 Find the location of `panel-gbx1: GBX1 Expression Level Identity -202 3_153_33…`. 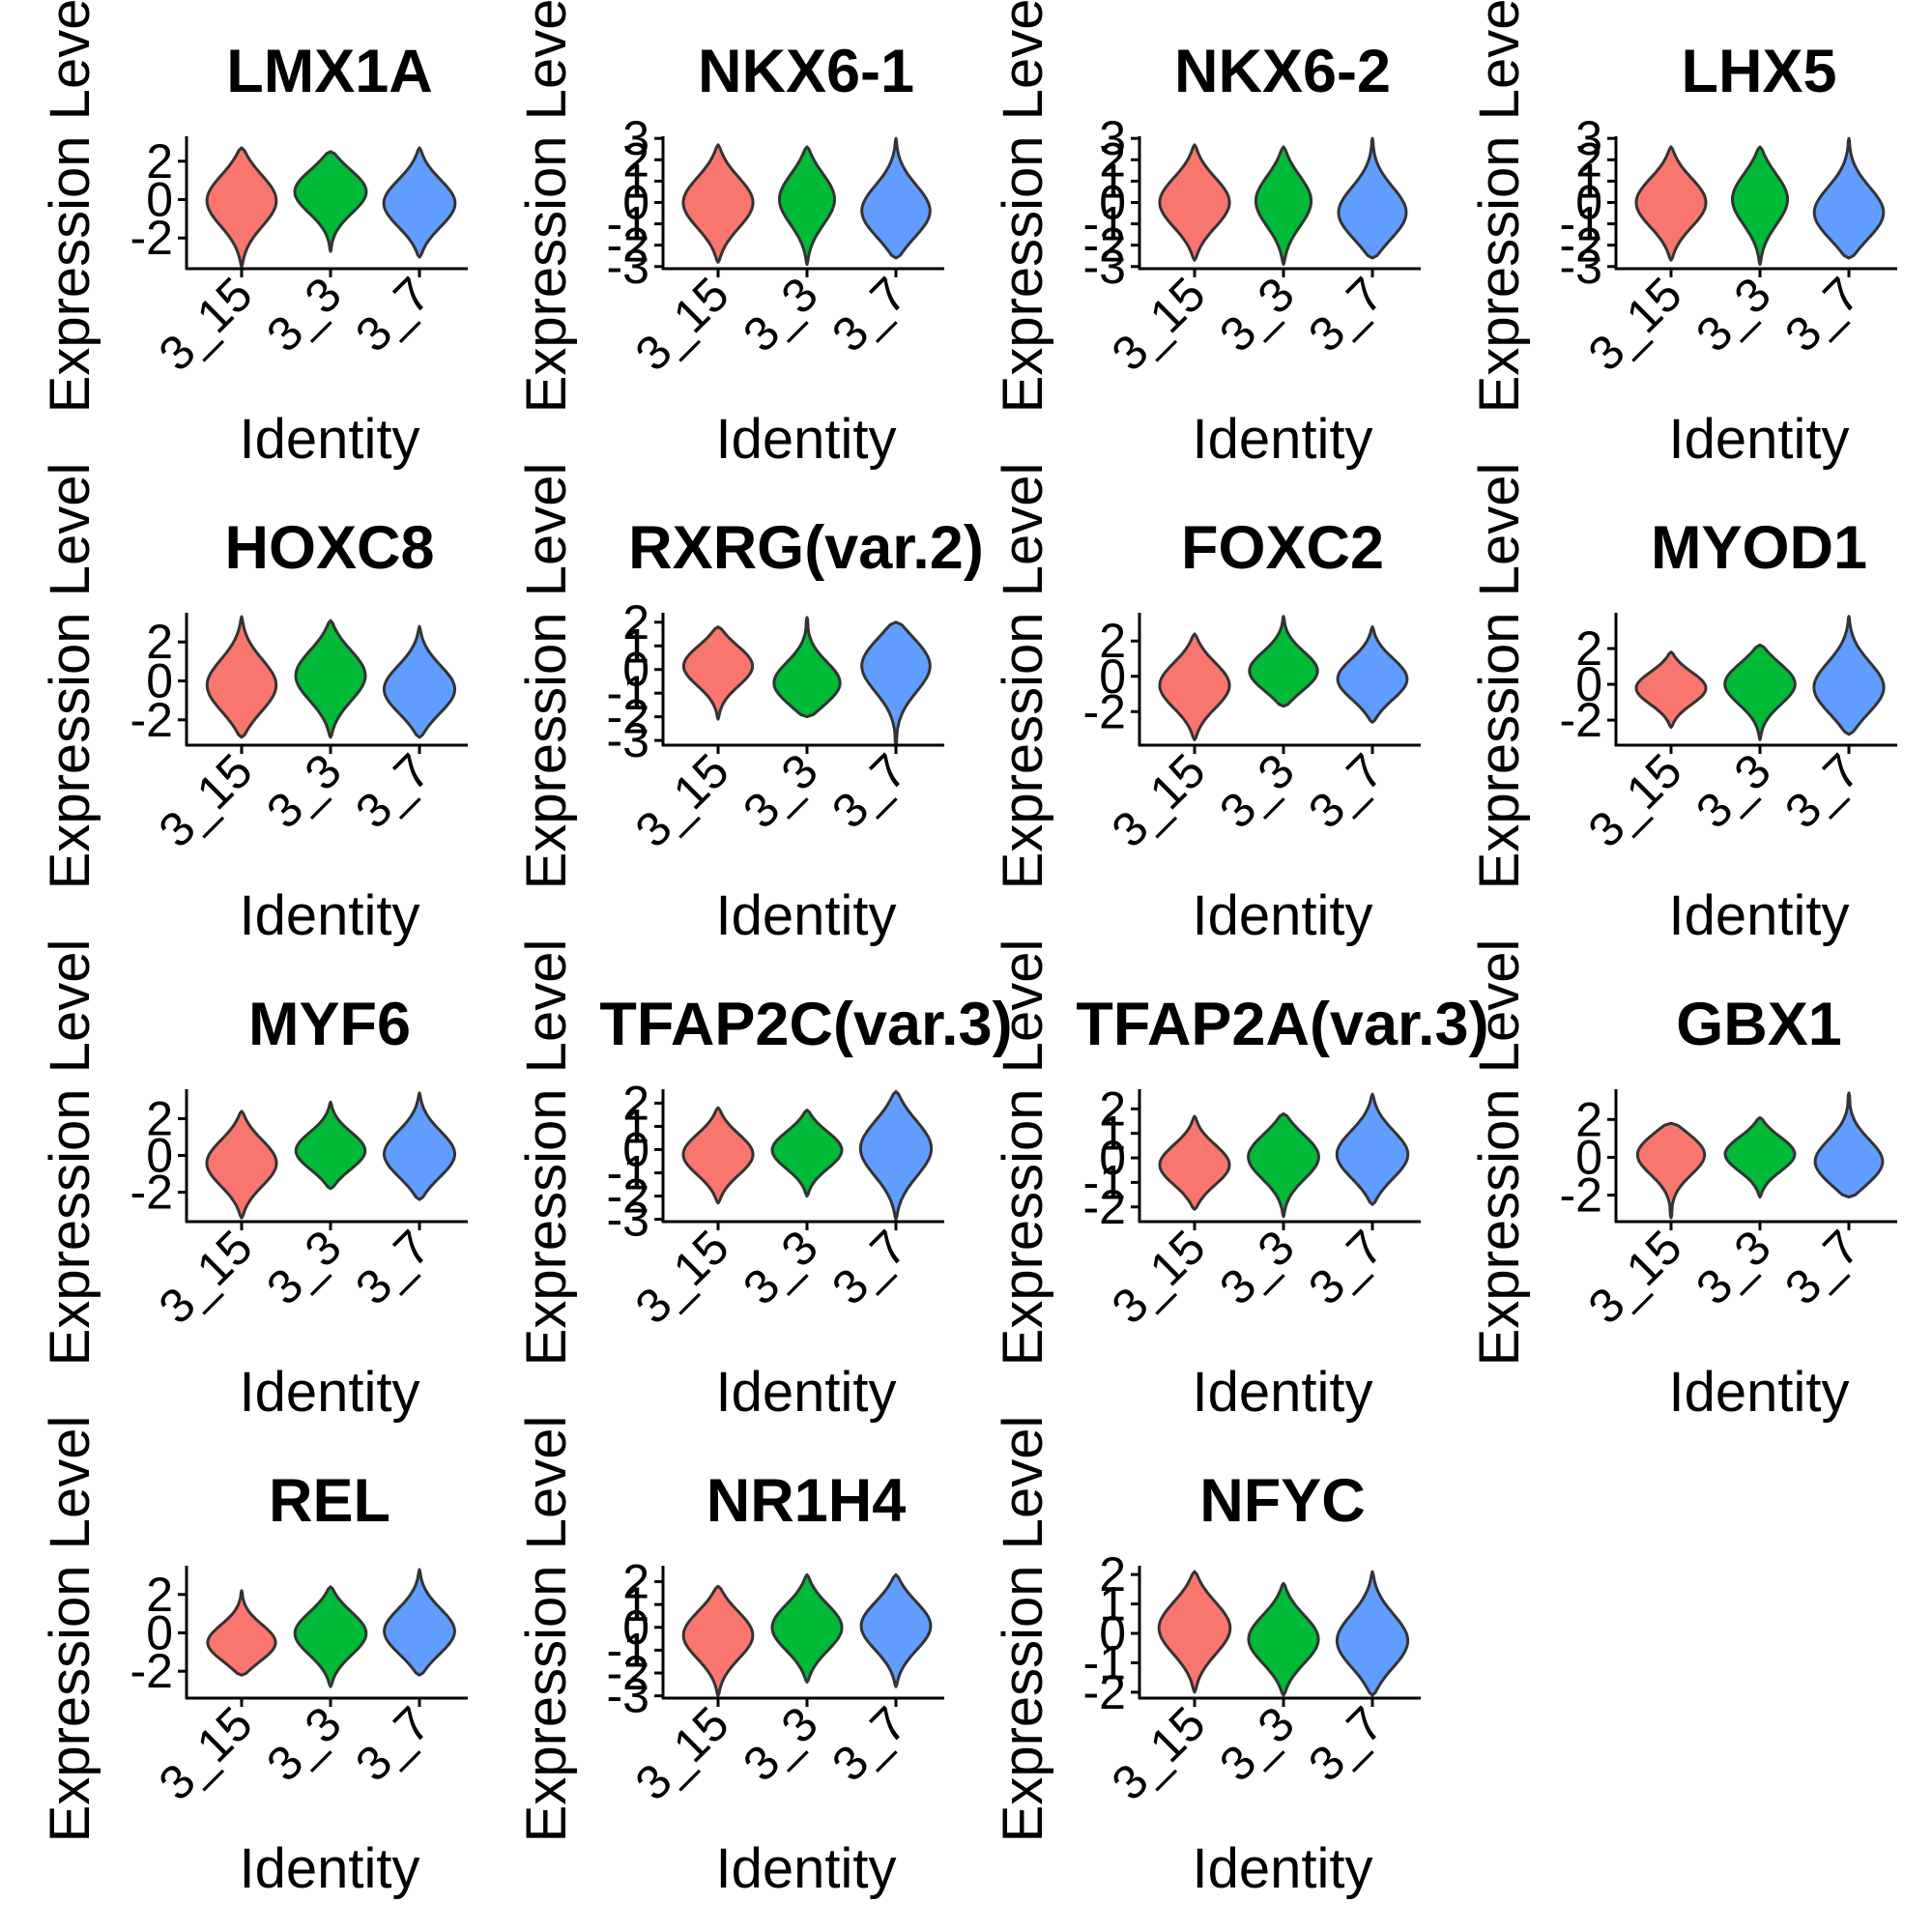

panel-gbx1: GBX1 Expression Level Identity -202 3_153_33… is located at coordinates (1682, 1181).